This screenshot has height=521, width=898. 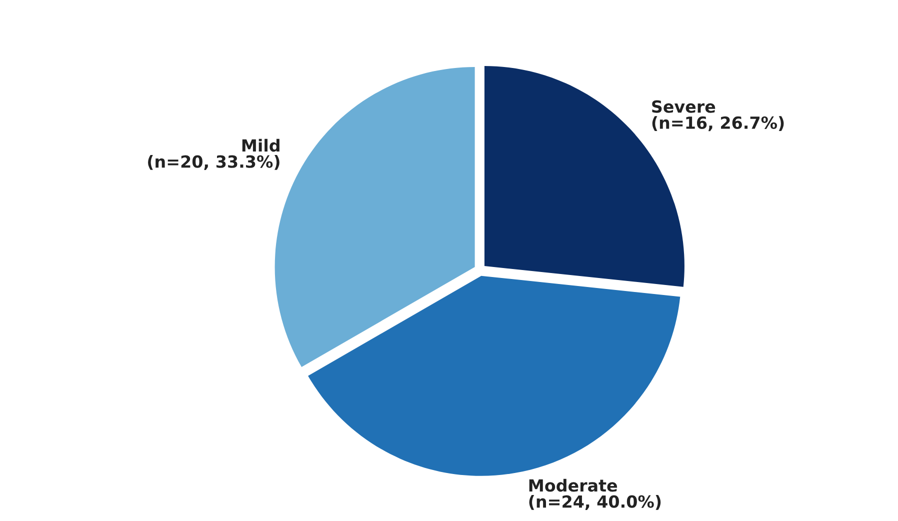 I want to click on data-label: (n=16, 26.7%), so click(x=718, y=124).